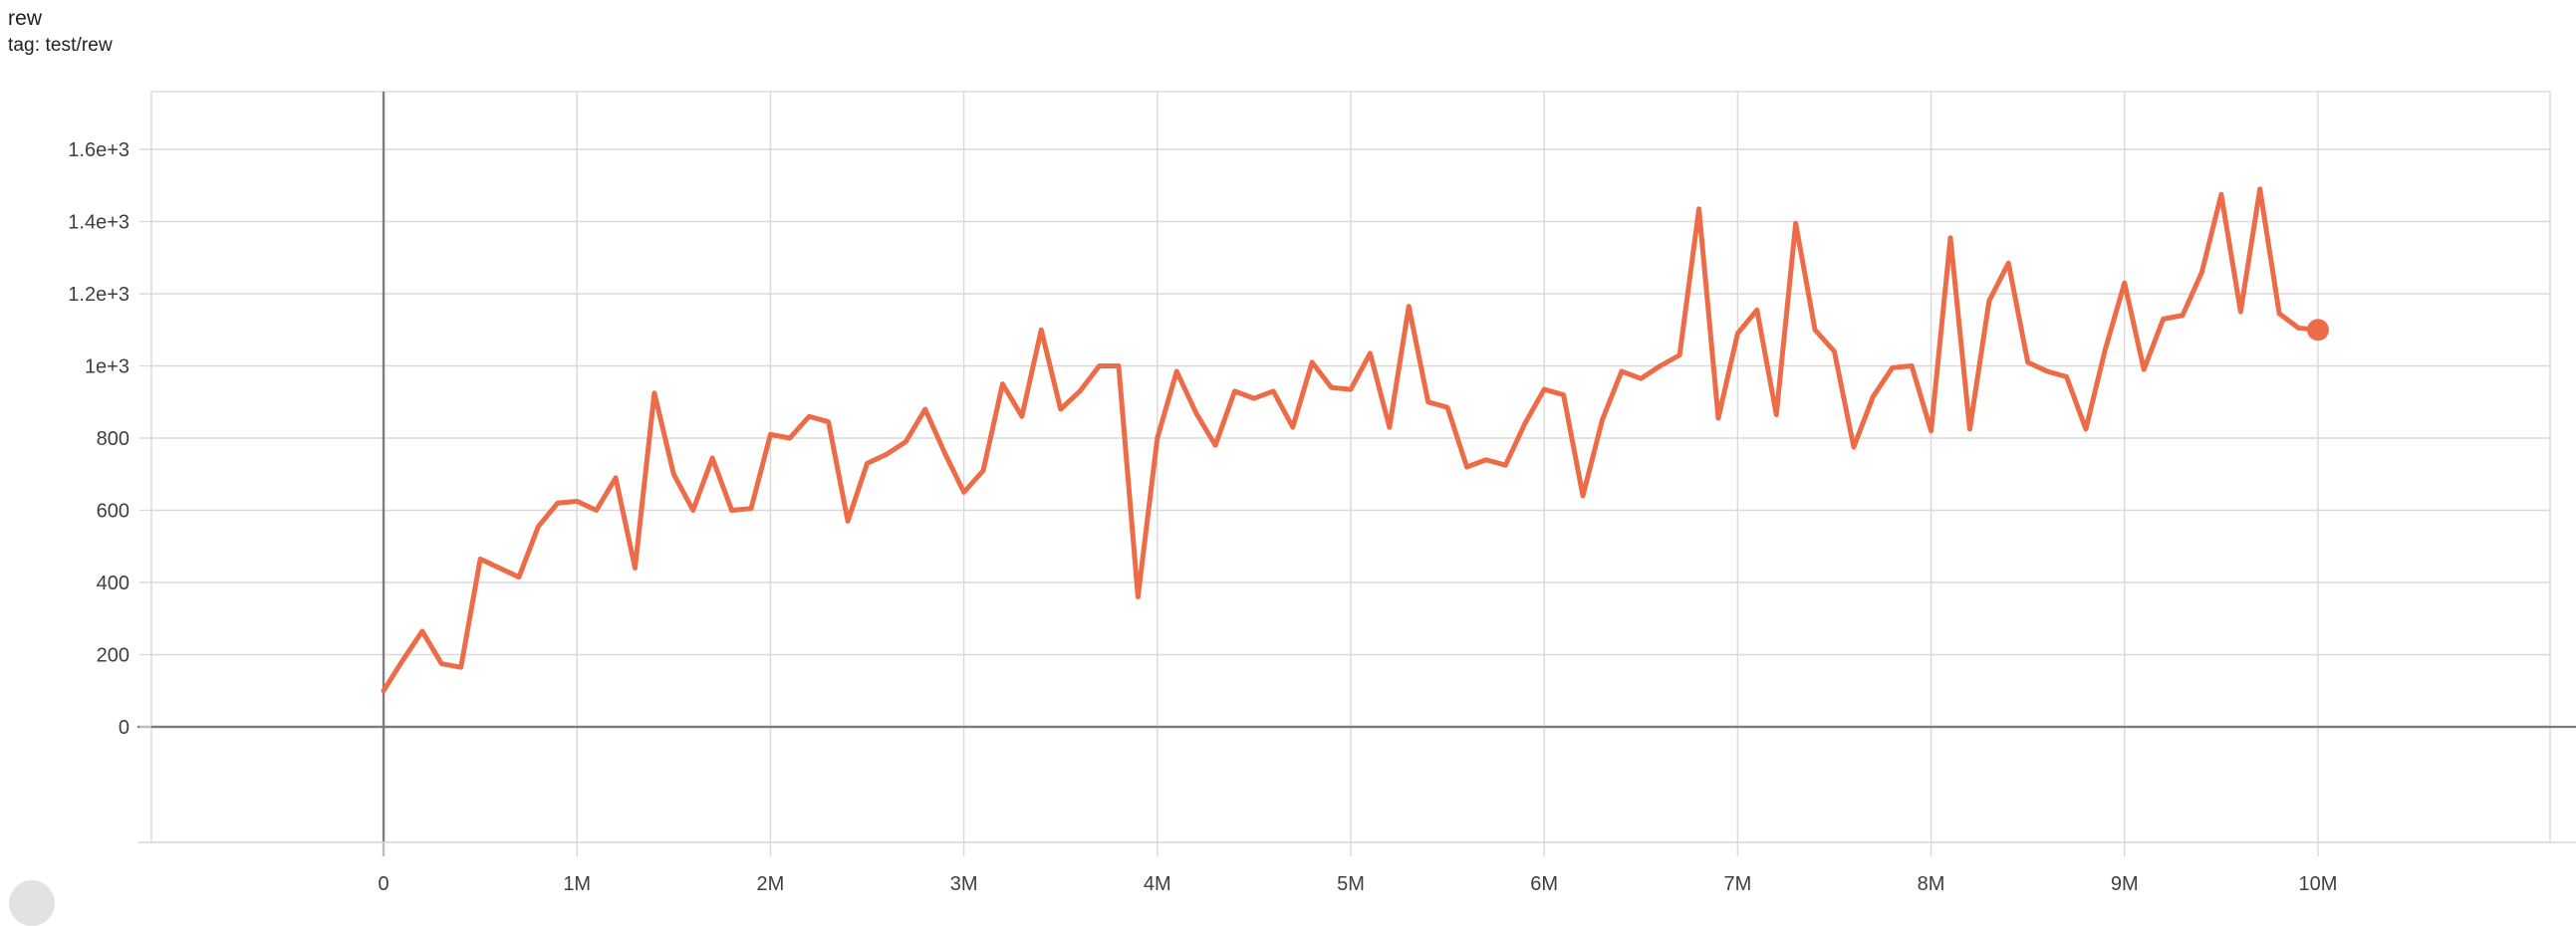 This screenshot has height=926, width=2576. I want to click on last-point-marker, so click(2317, 330).